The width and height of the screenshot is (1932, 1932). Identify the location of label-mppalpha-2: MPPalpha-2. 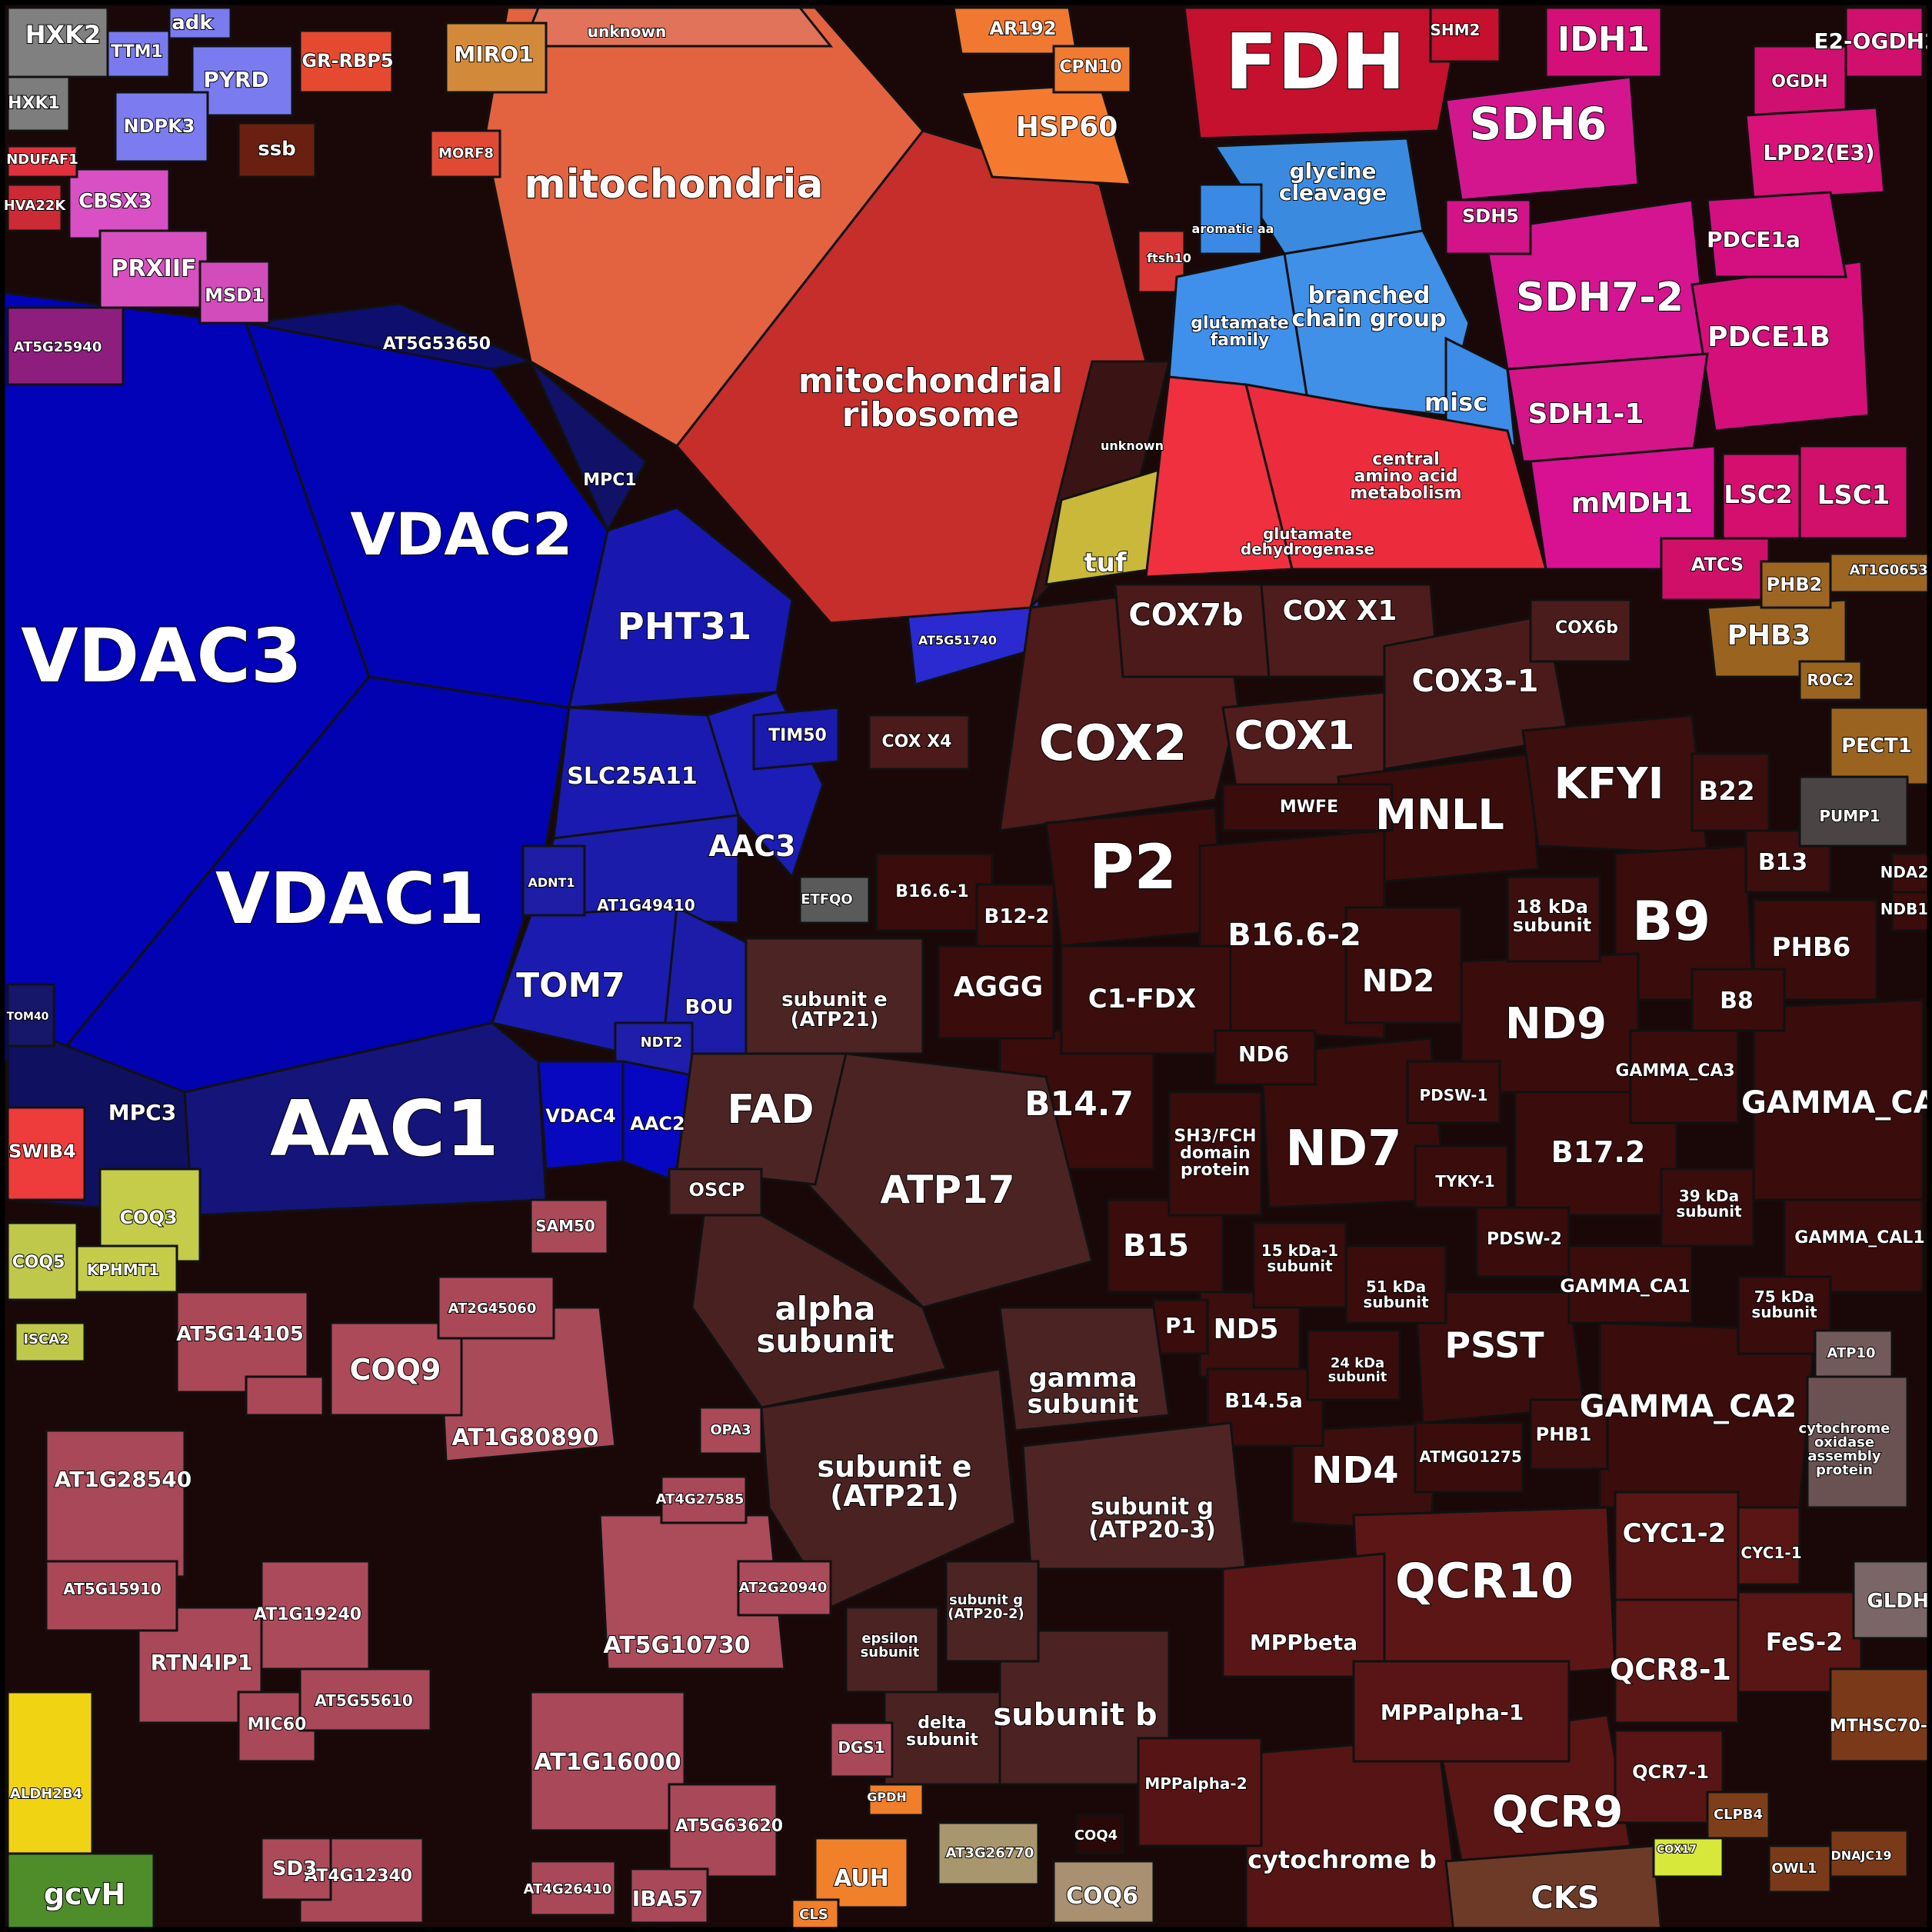
(1195, 1783).